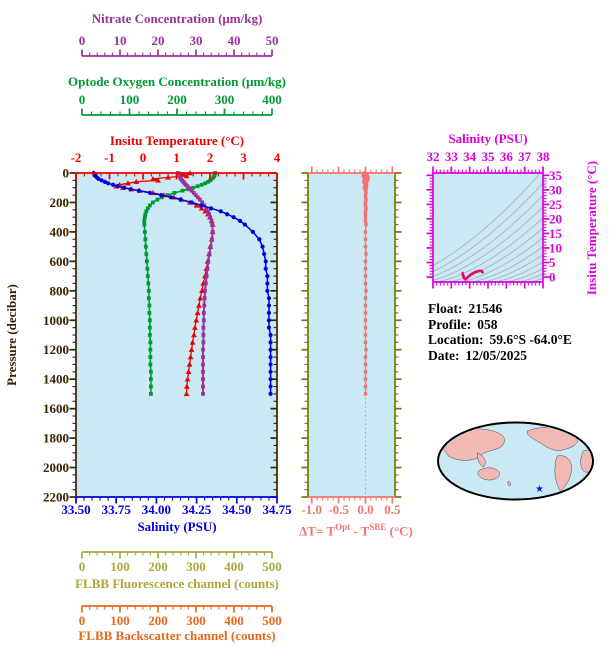 The width and height of the screenshot is (609, 663). What do you see at coordinates (56, 467) in the screenshot?
I see `svg-text: 2000` at bounding box center [56, 467].